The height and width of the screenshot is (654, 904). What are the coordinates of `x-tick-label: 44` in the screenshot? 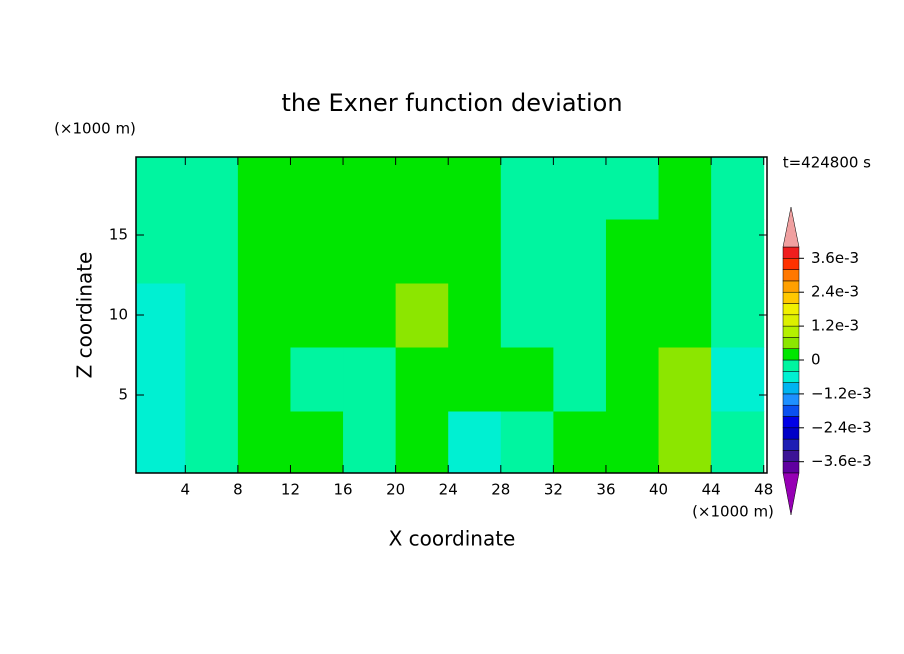 It's located at (711, 490).